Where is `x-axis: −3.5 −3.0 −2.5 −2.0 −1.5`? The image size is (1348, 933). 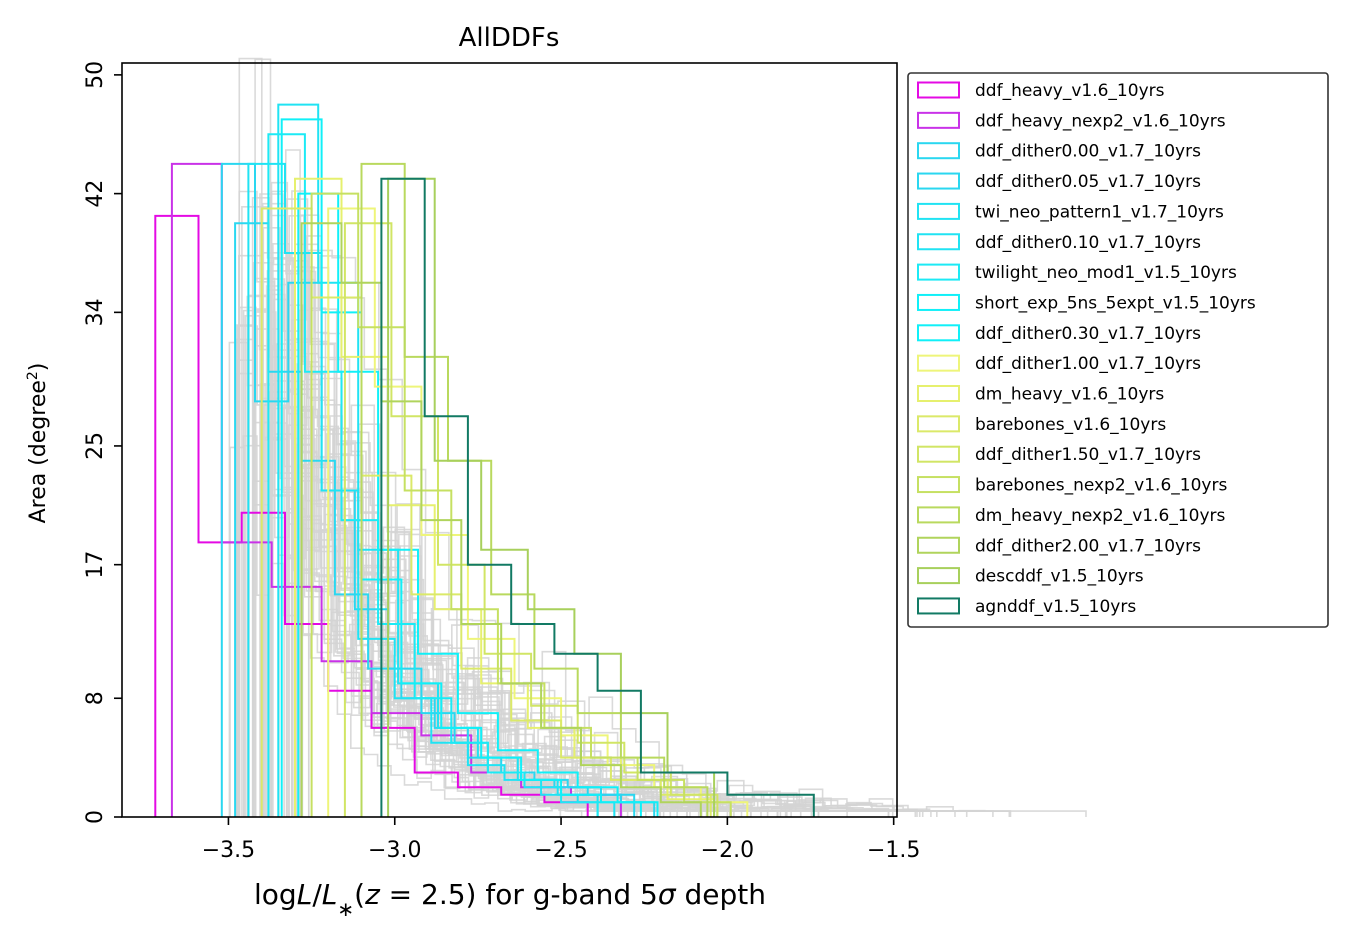
x-axis: −3.5 −3.0 −2.5 −2.0 −1.5 is located at coordinates (561, 840).